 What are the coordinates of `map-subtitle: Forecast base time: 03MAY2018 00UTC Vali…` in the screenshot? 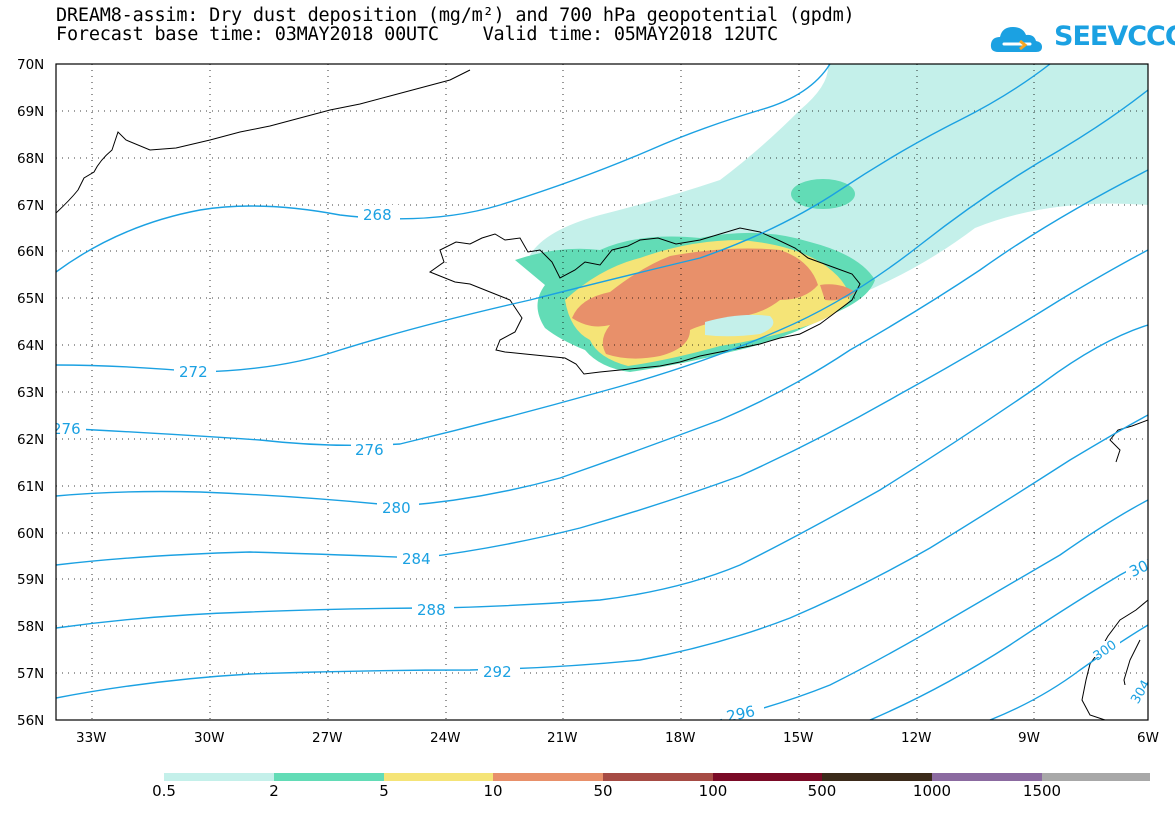 It's located at (417, 34).